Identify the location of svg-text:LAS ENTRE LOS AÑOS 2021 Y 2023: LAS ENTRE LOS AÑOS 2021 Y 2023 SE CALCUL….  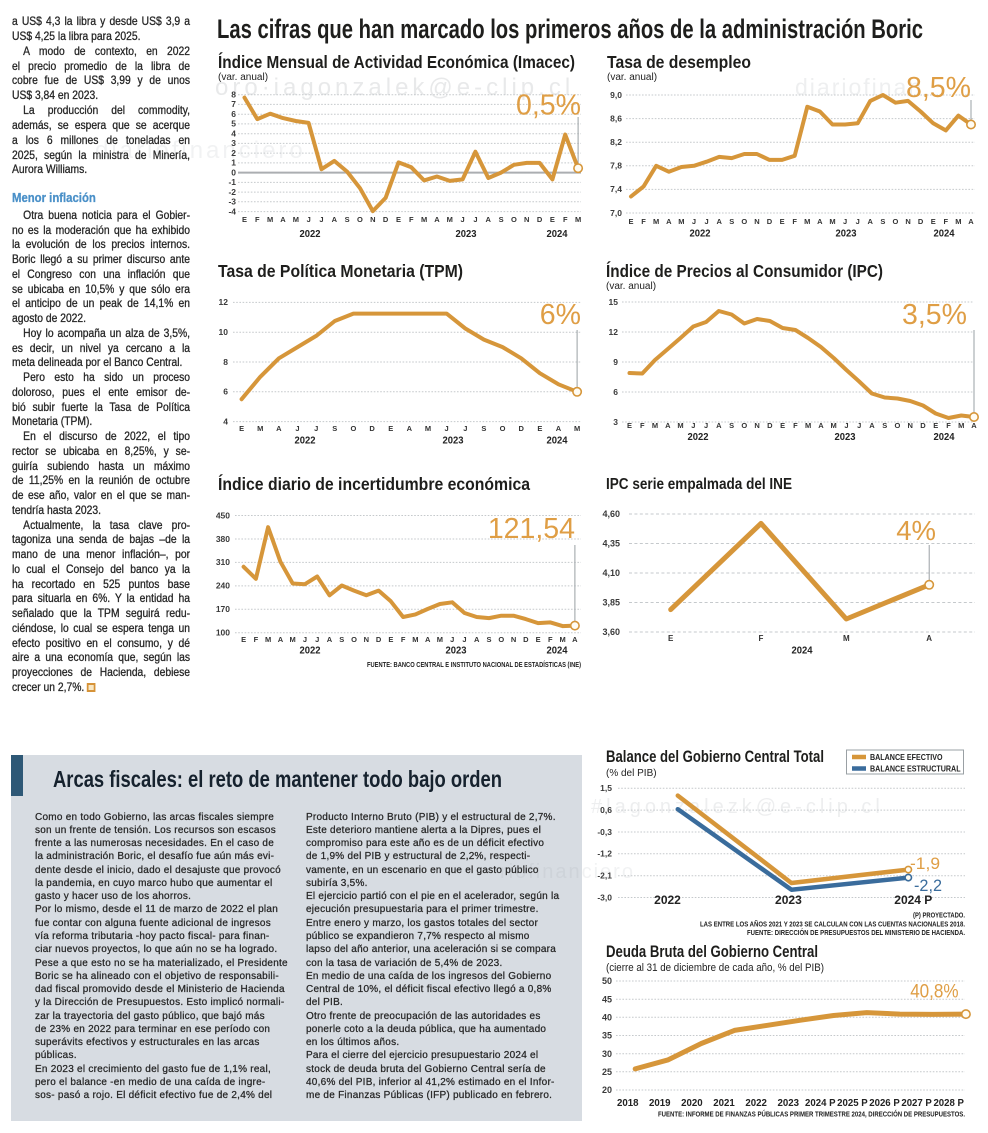
(832, 923).